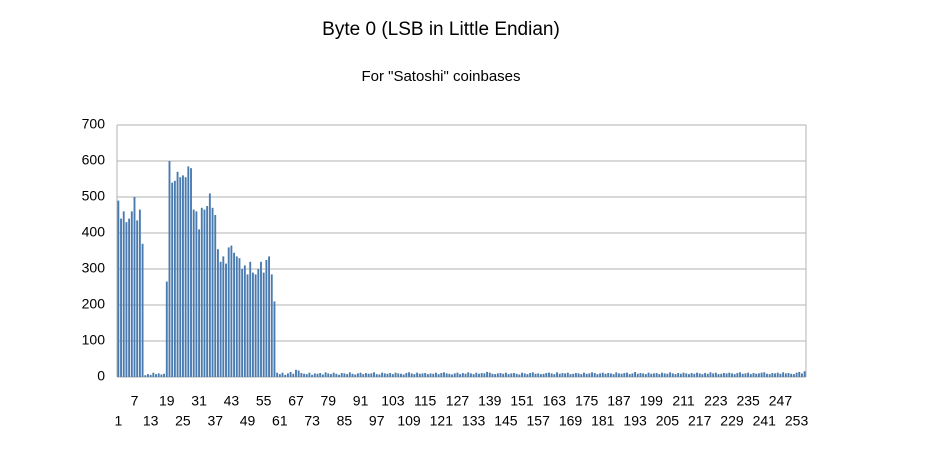  I want to click on x-tick-label: 205, so click(668, 421).